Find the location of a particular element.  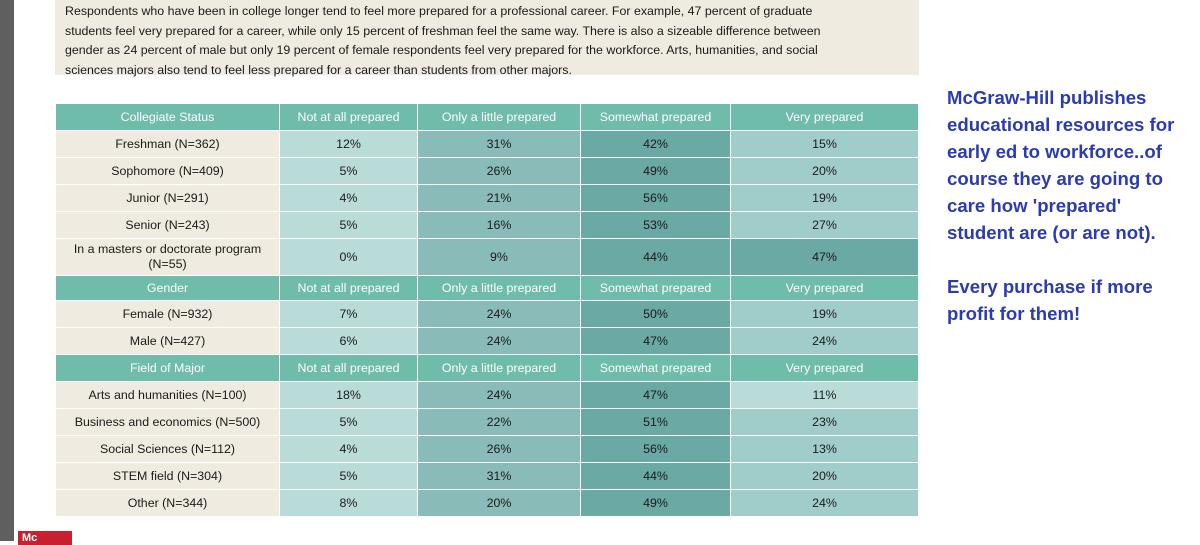

value-cell: 13% is located at coordinates (824, 449).